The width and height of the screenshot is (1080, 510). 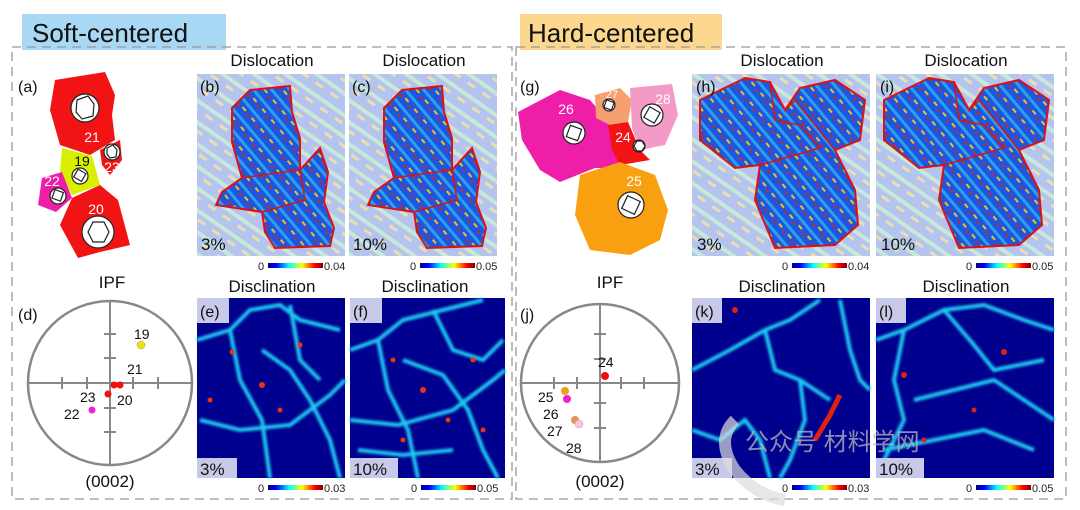 What do you see at coordinates (600, 396) in the screenshot?
I see `hard-pole-figure: (j) 24 25 26 27 28 (0002)` at bounding box center [600, 396].